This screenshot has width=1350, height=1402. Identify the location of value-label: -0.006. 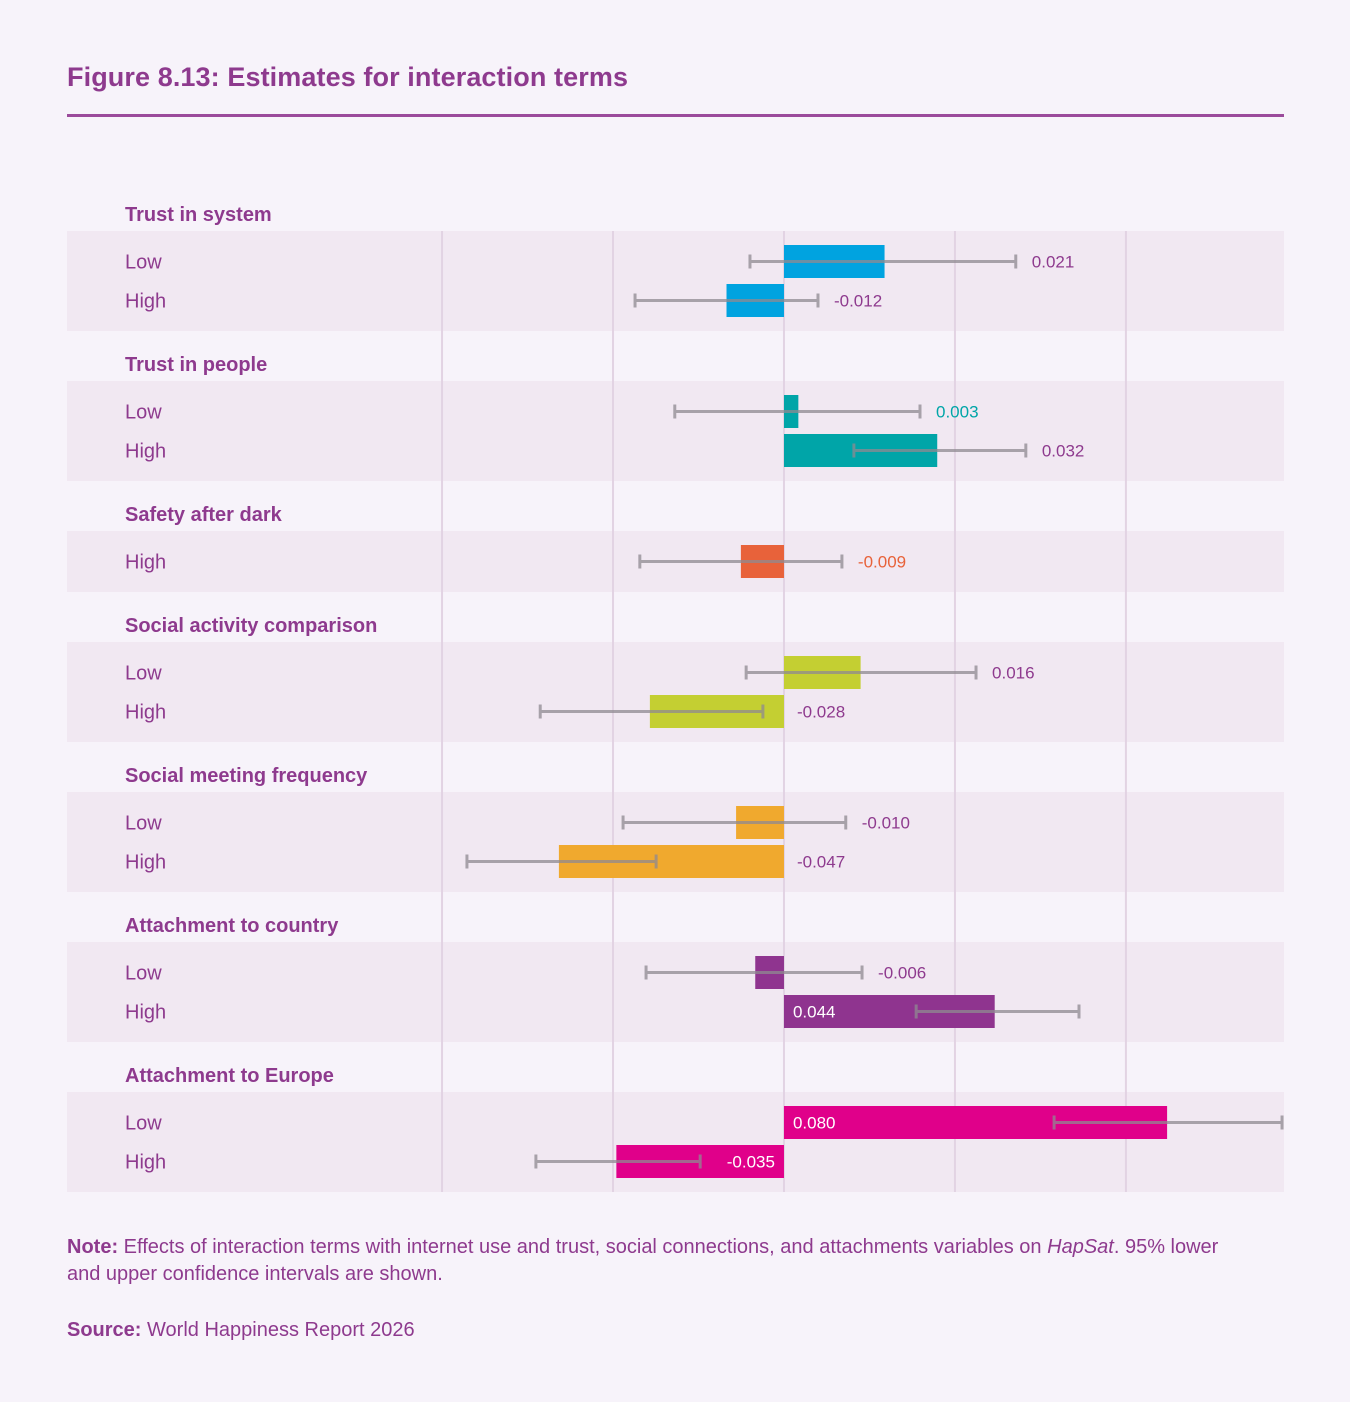
(902, 973).